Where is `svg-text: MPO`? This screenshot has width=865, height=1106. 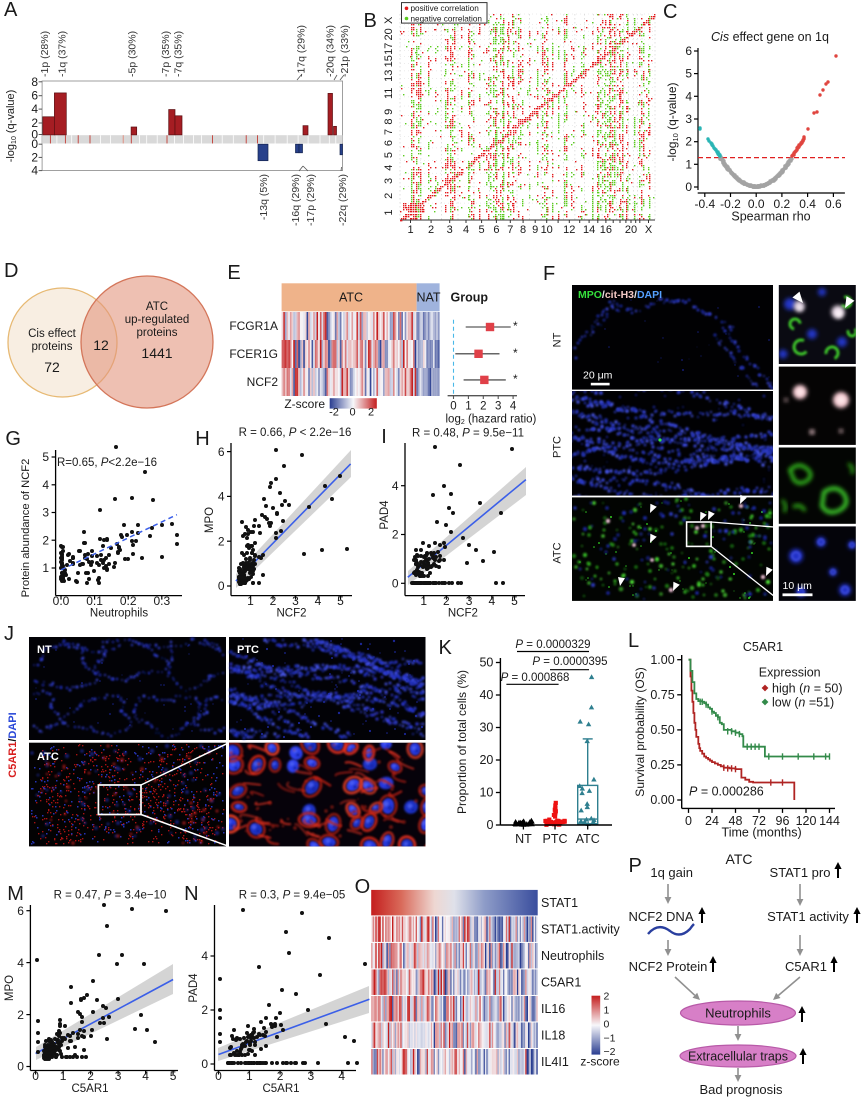 svg-text: MPO is located at coordinates (210, 520).